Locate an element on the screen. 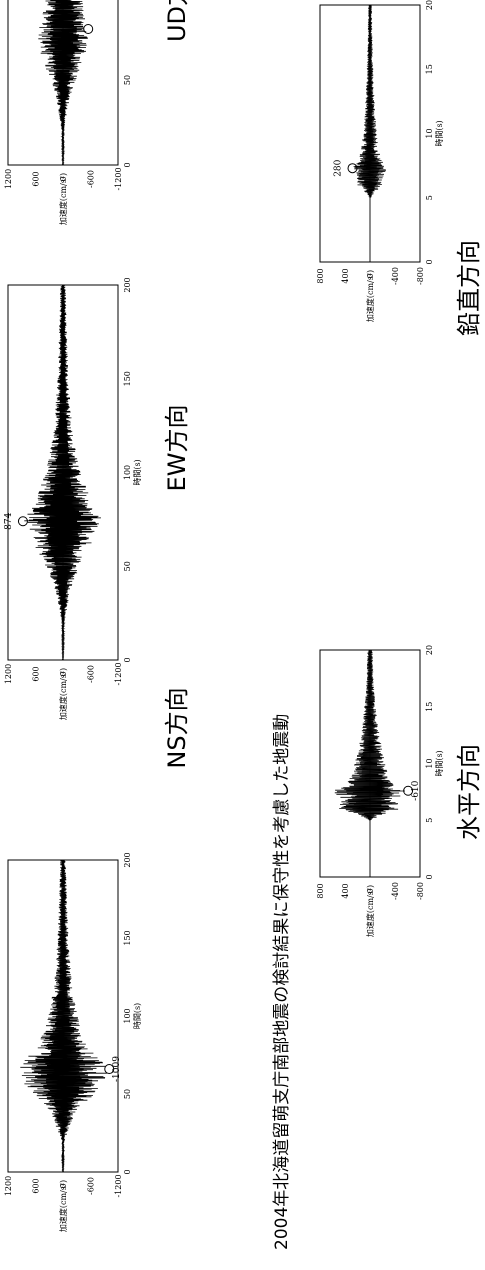  ytick-ew: -1200 is located at coordinates (118, 673).